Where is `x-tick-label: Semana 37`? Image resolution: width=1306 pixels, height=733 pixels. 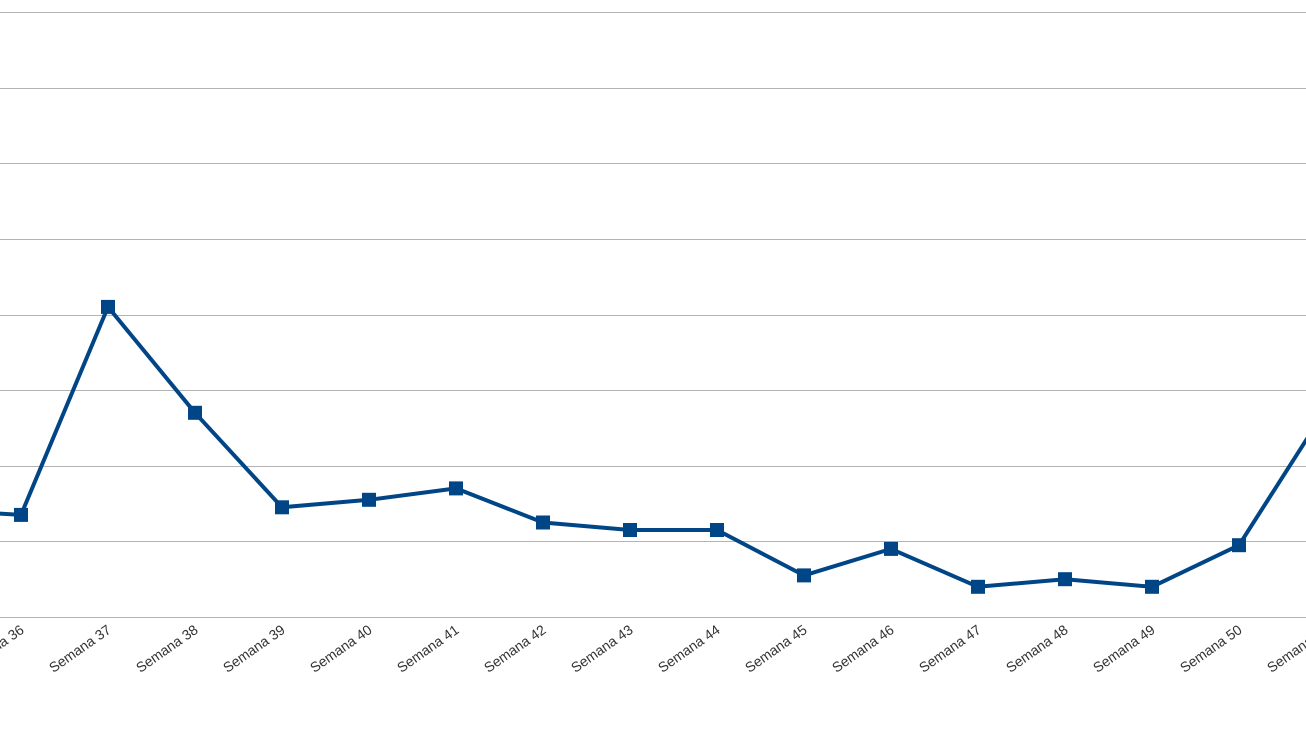 x-tick-label: Semana 37 is located at coordinates (80, 648).